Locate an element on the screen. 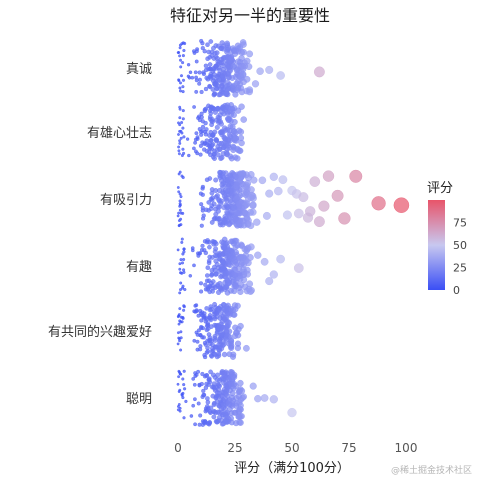  watermark: @稀土掘金技术社区 is located at coordinates (431, 471).